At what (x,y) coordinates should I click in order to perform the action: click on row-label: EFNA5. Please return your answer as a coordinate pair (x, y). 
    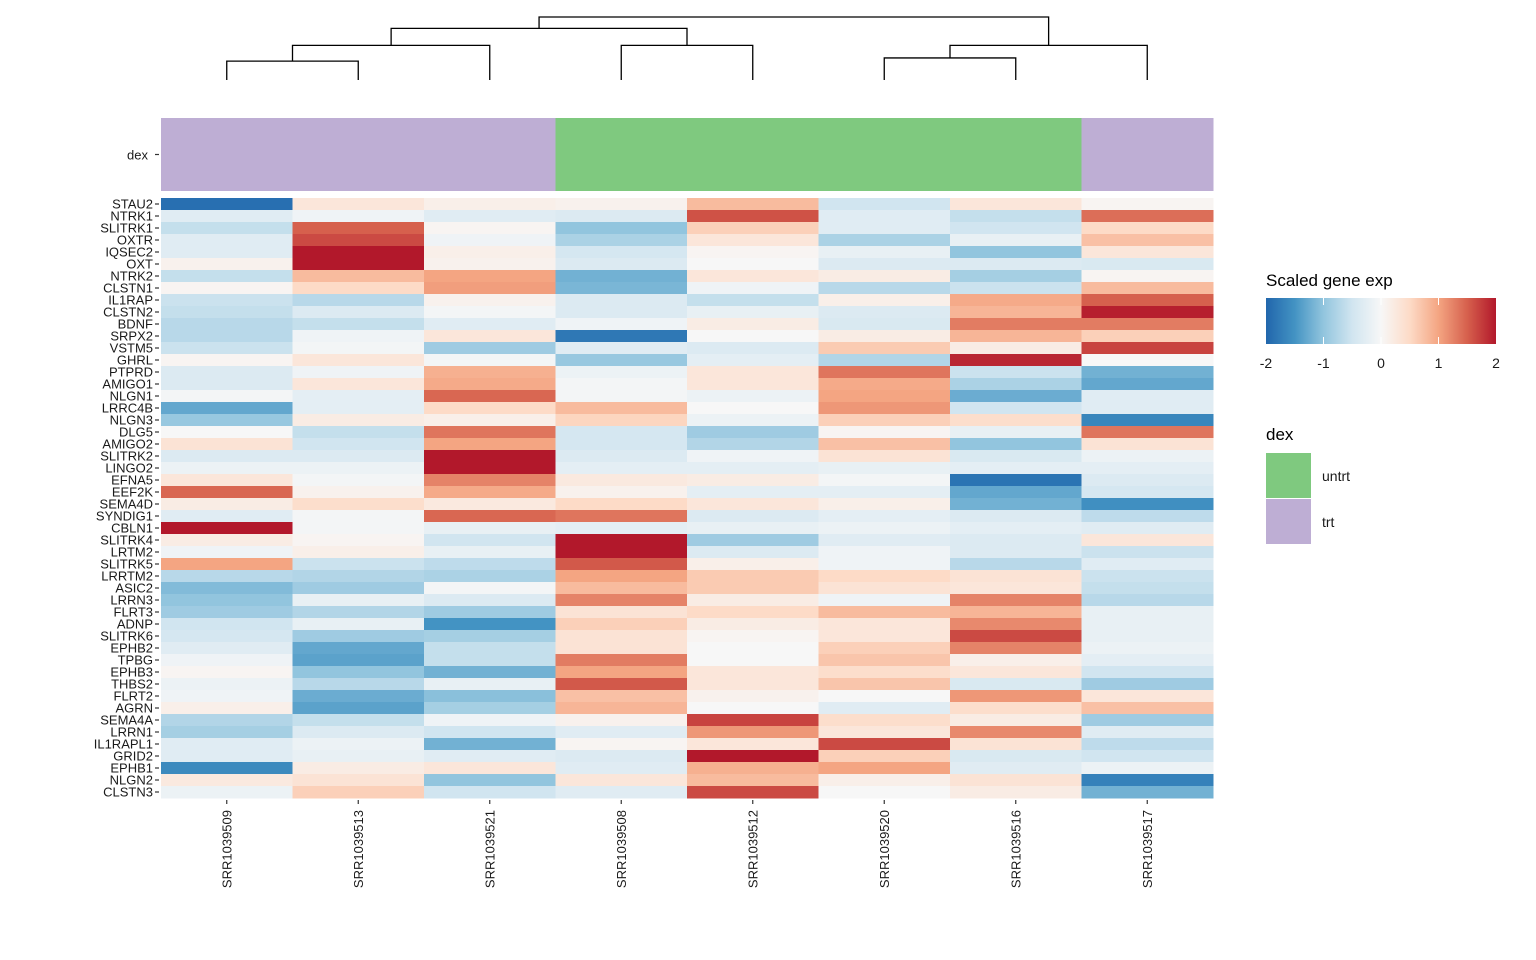
    Looking at the image, I should click on (132, 480).